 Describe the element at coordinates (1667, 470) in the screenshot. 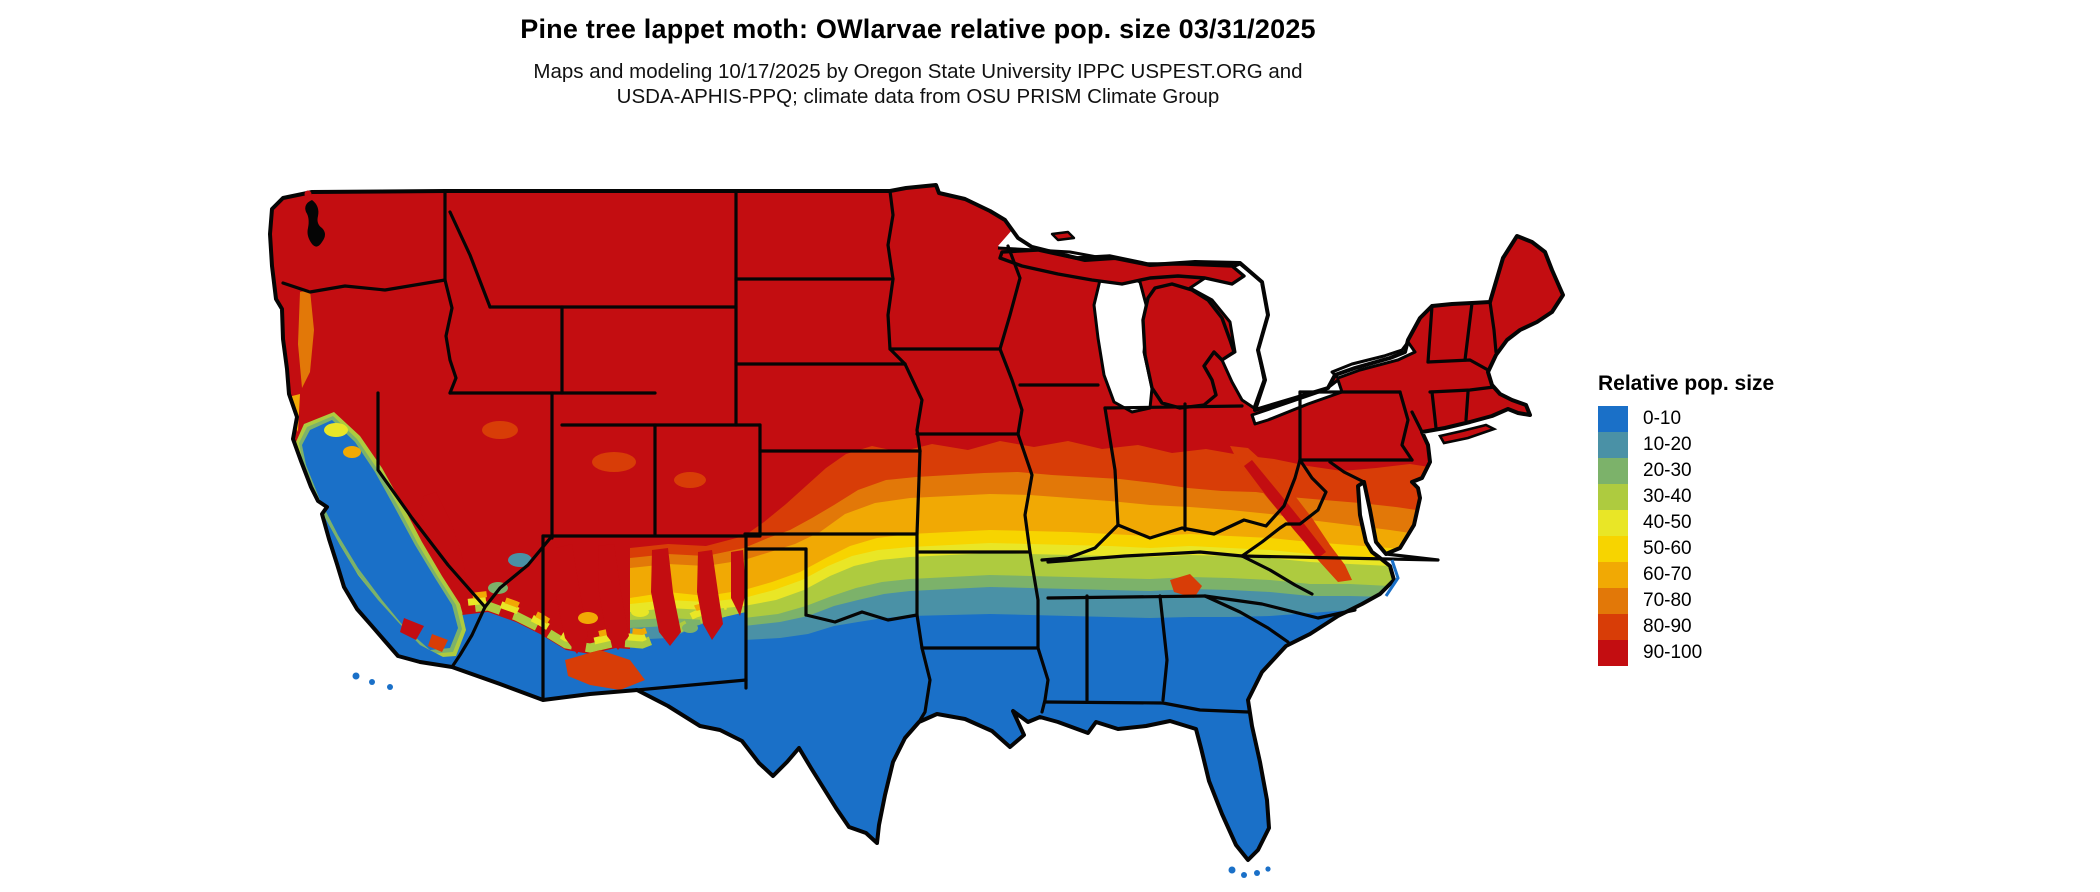

I see `legend-label: 20-30` at that location.